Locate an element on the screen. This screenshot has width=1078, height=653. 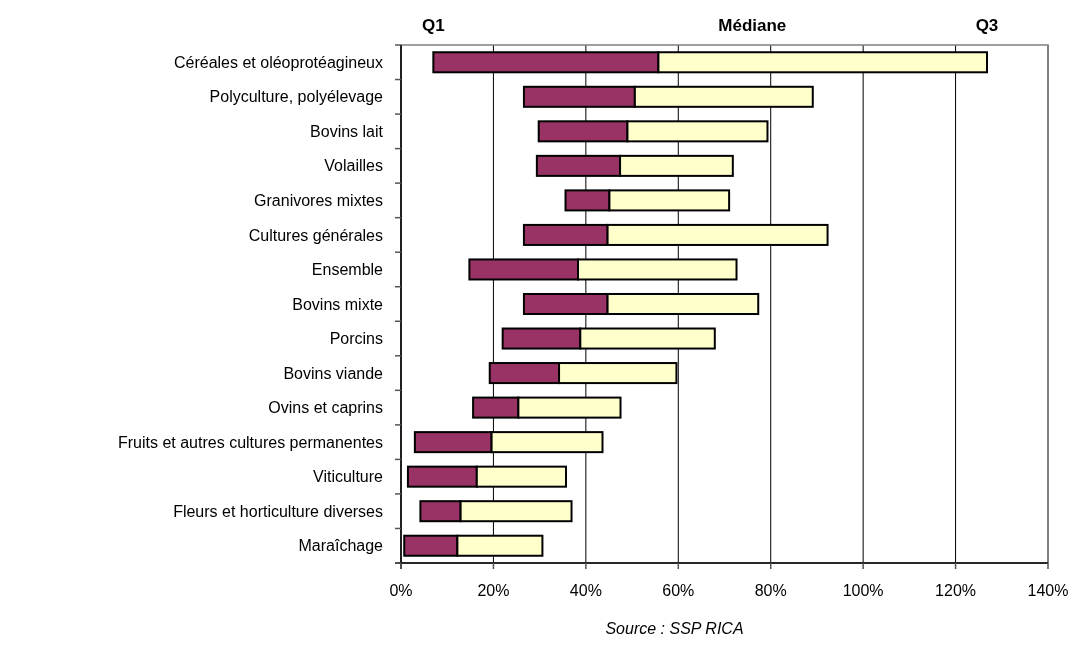
y-tick-label: Bovins lait is located at coordinates (347, 131).